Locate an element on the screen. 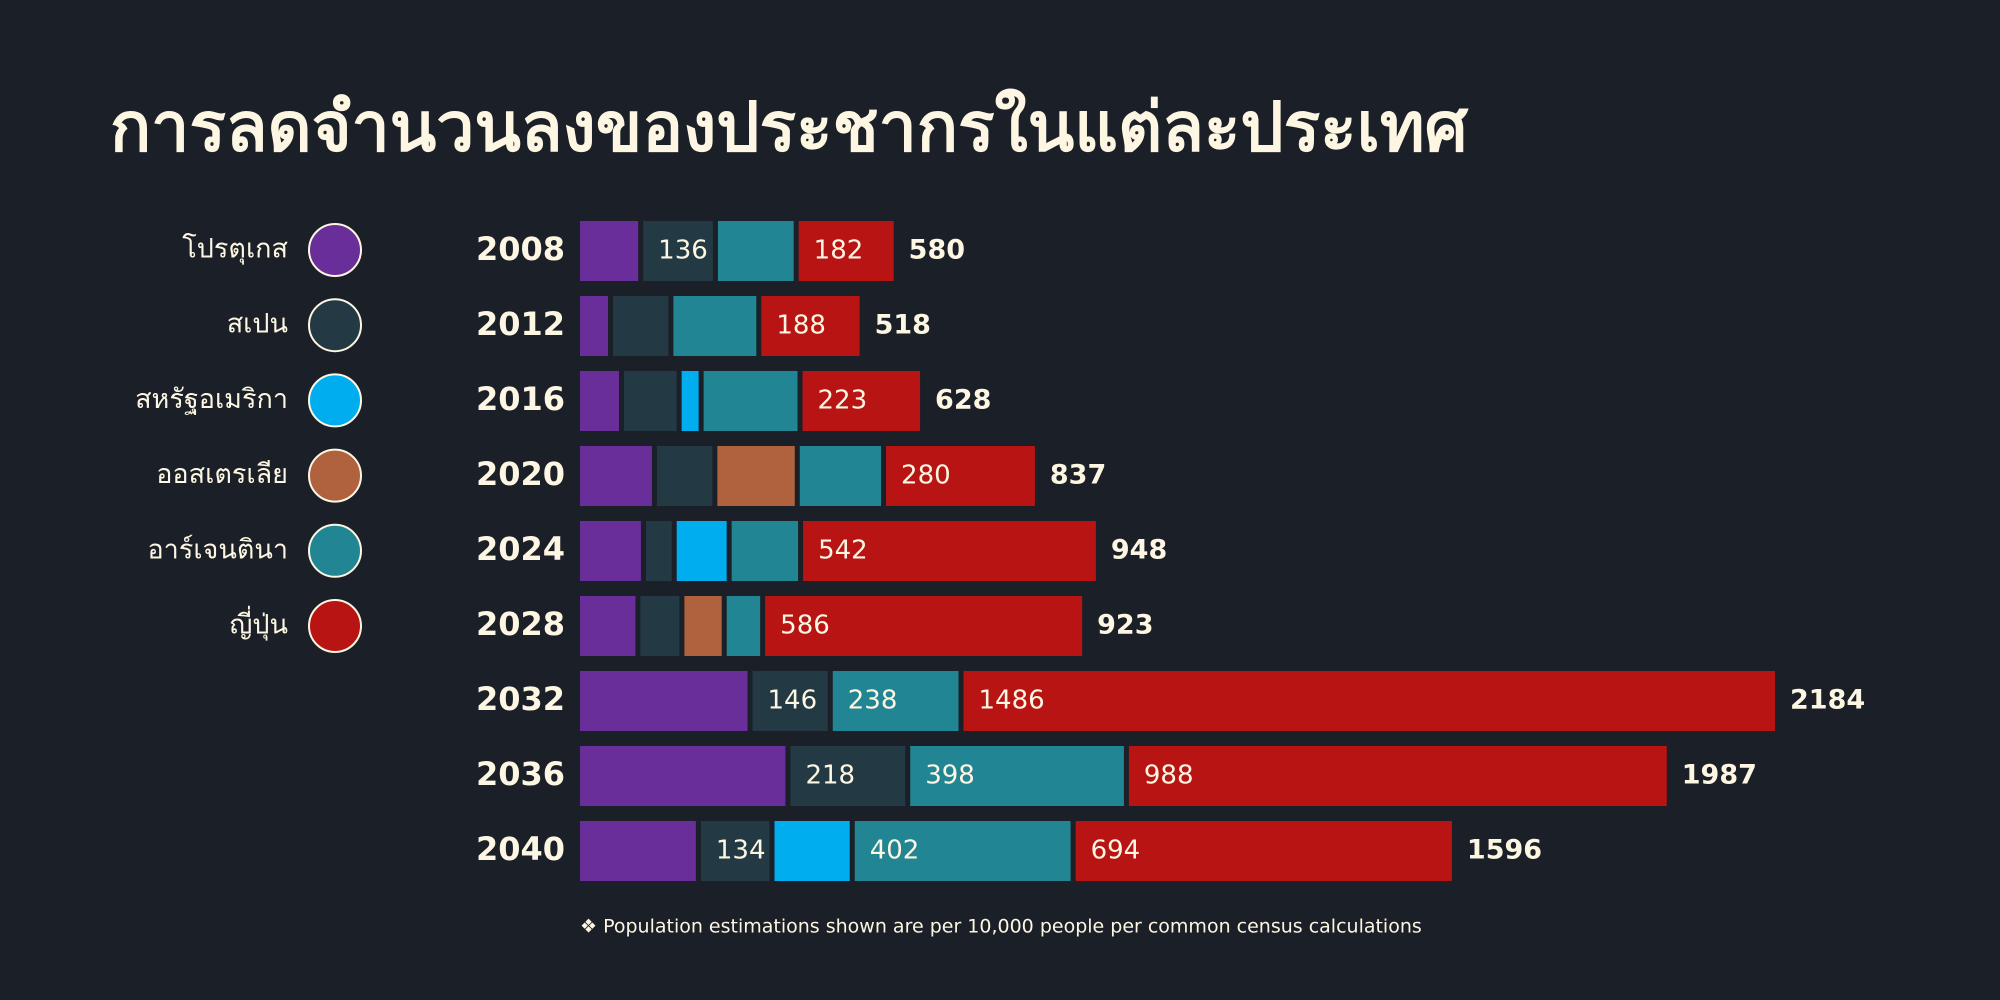  value-label: 136 is located at coordinates (683, 251).